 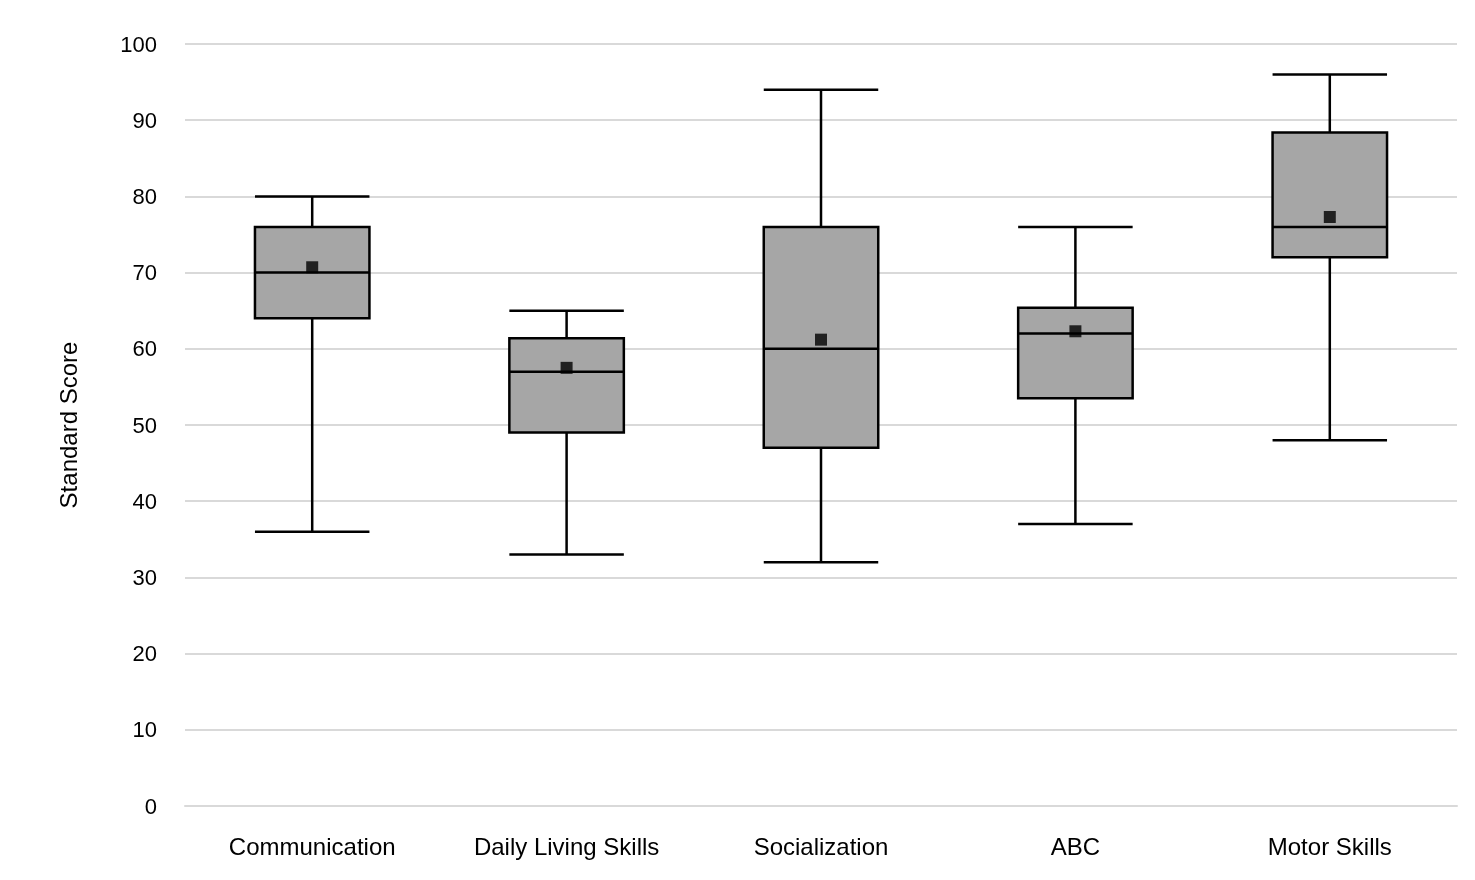 What do you see at coordinates (68, 425) in the screenshot?
I see `y-axis-title: Standard Score` at bounding box center [68, 425].